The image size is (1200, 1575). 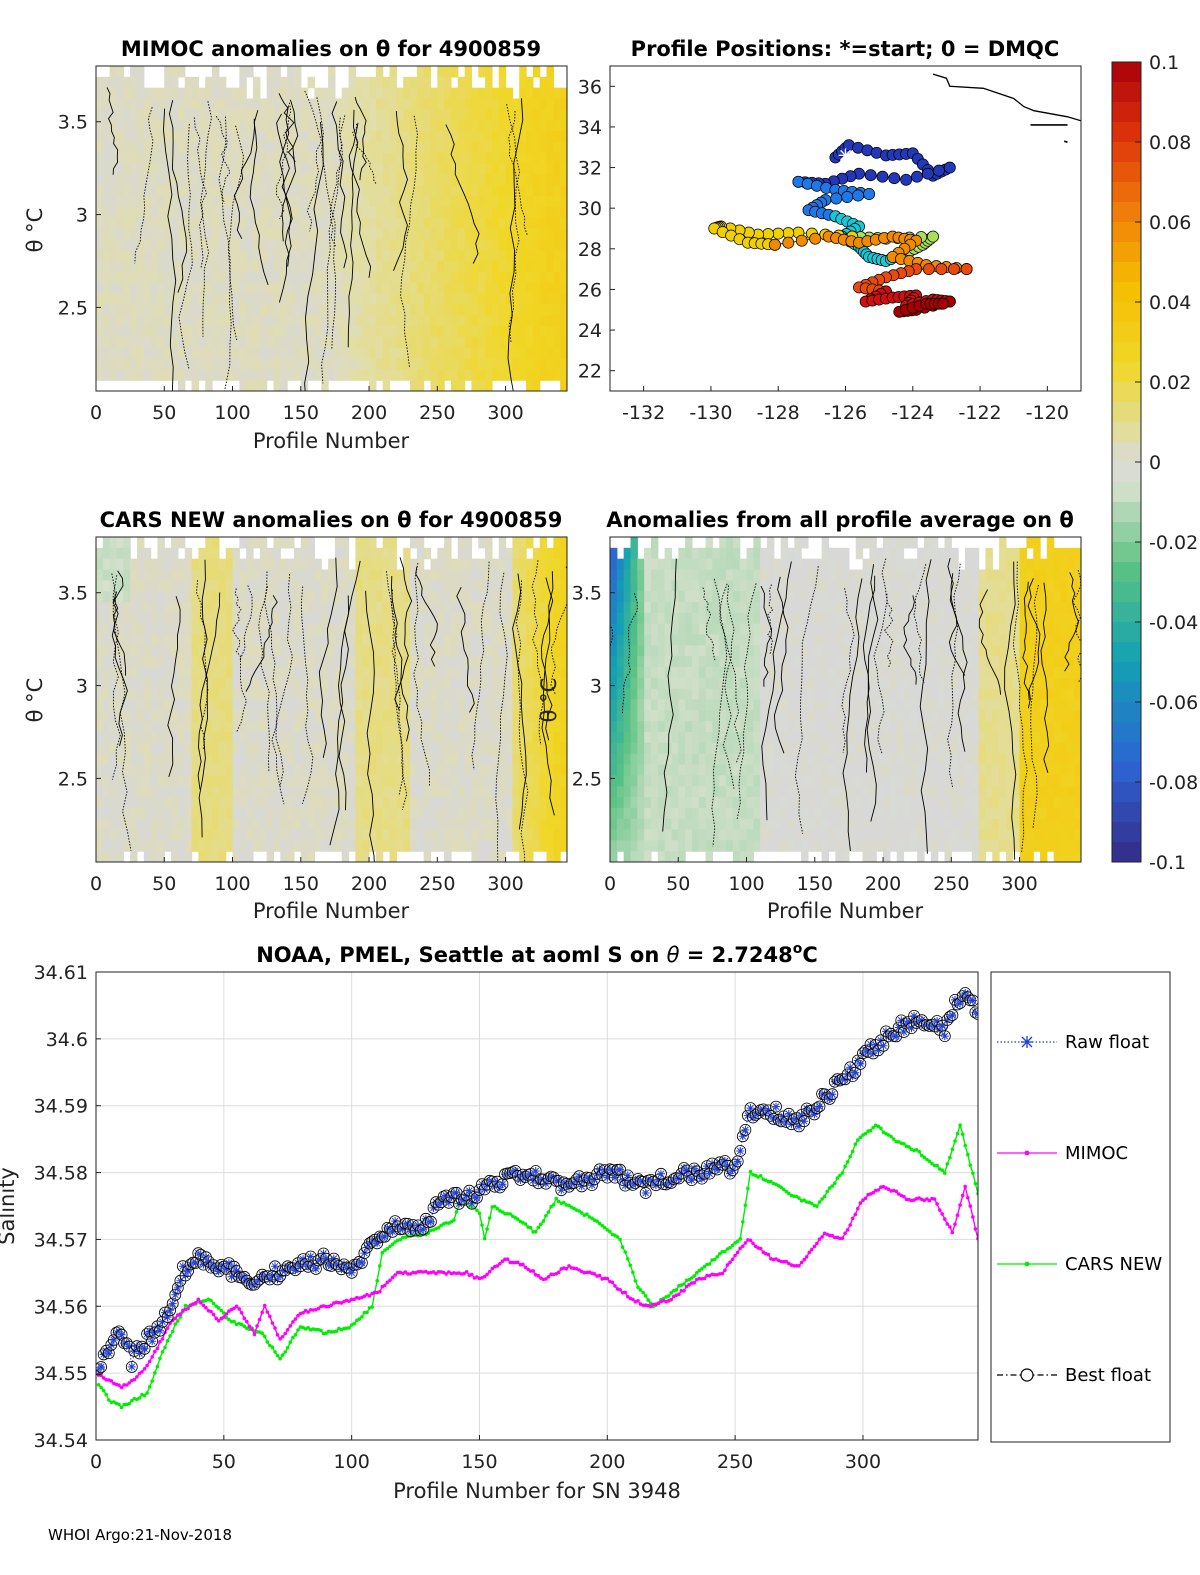 I want to click on contour-line, so click(x=170, y=249).